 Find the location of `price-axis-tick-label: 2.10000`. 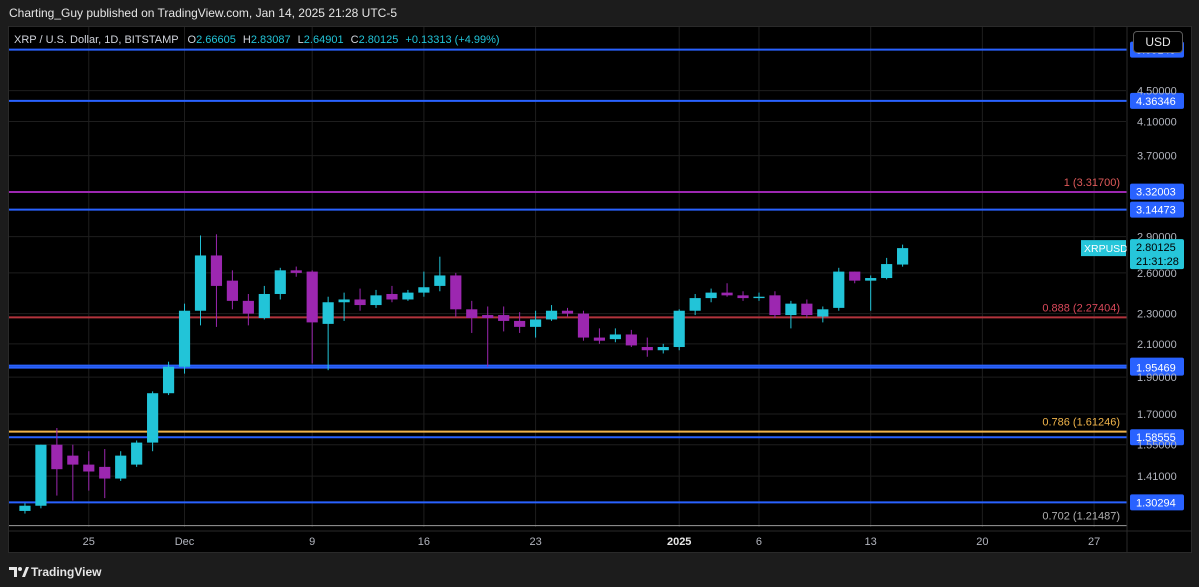

price-axis-tick-label: 2.10000 is located at coordinates (1157, 345).